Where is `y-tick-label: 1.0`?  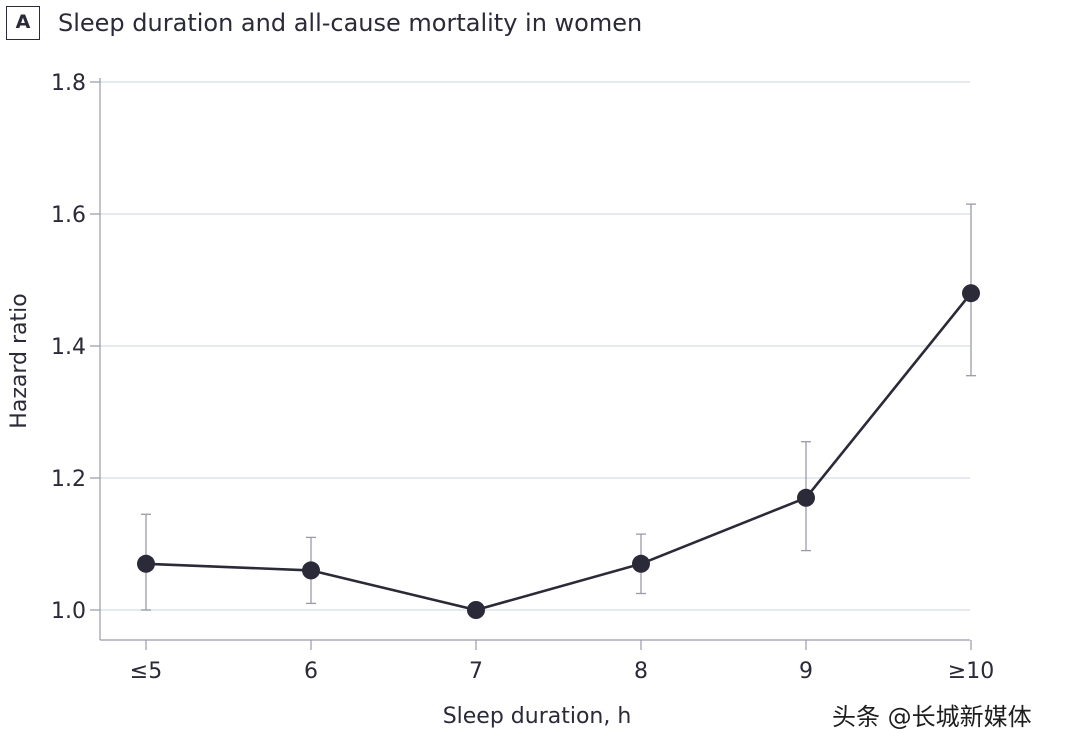 y-tick-label: 1.0 is located at coordinates (68, 611).